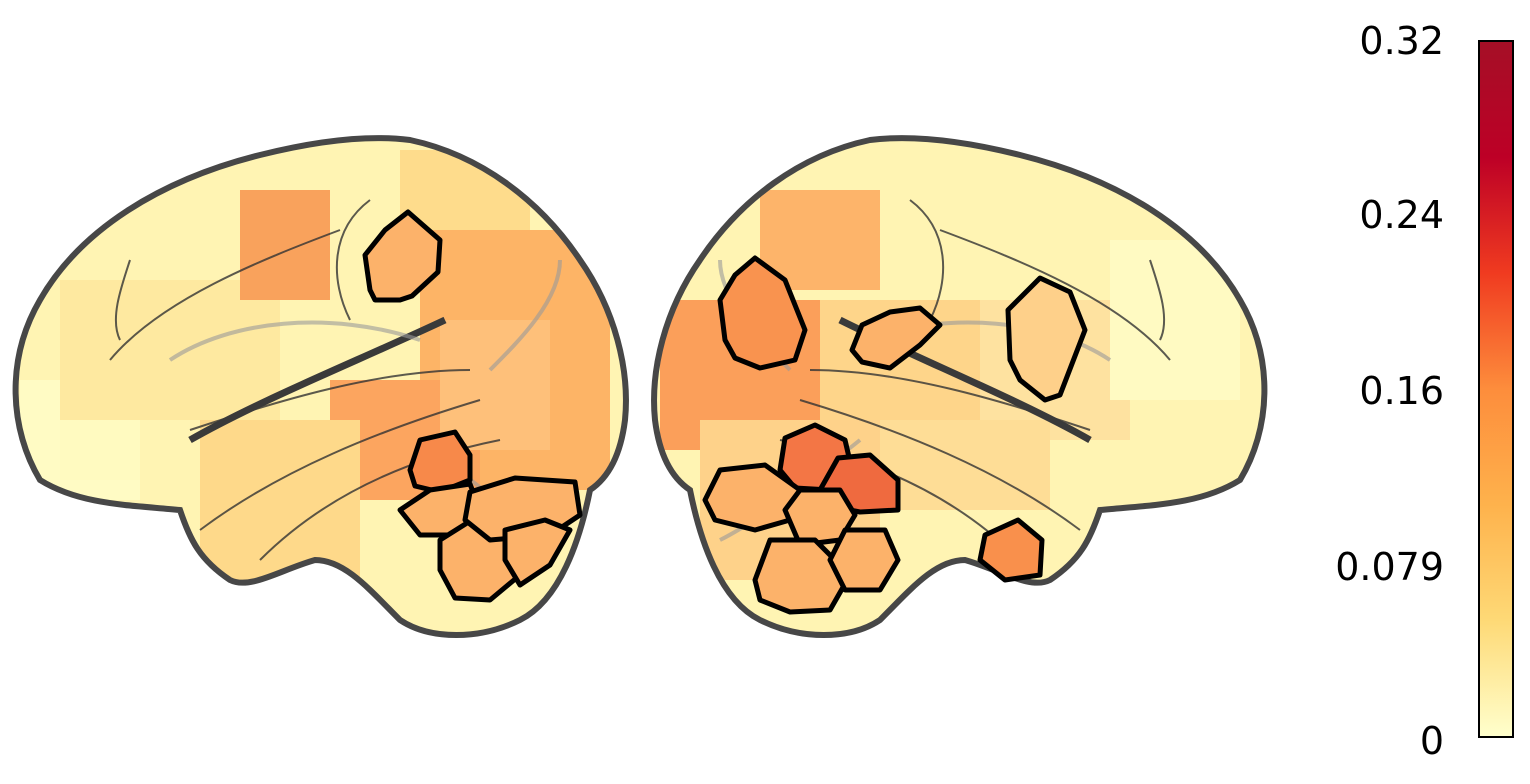 This screenshot has height=784, width=1530. Describe the element at coordinates (1389, 567) in the screenshot. I see `colorbar-tick-label: 0.079` at that location.